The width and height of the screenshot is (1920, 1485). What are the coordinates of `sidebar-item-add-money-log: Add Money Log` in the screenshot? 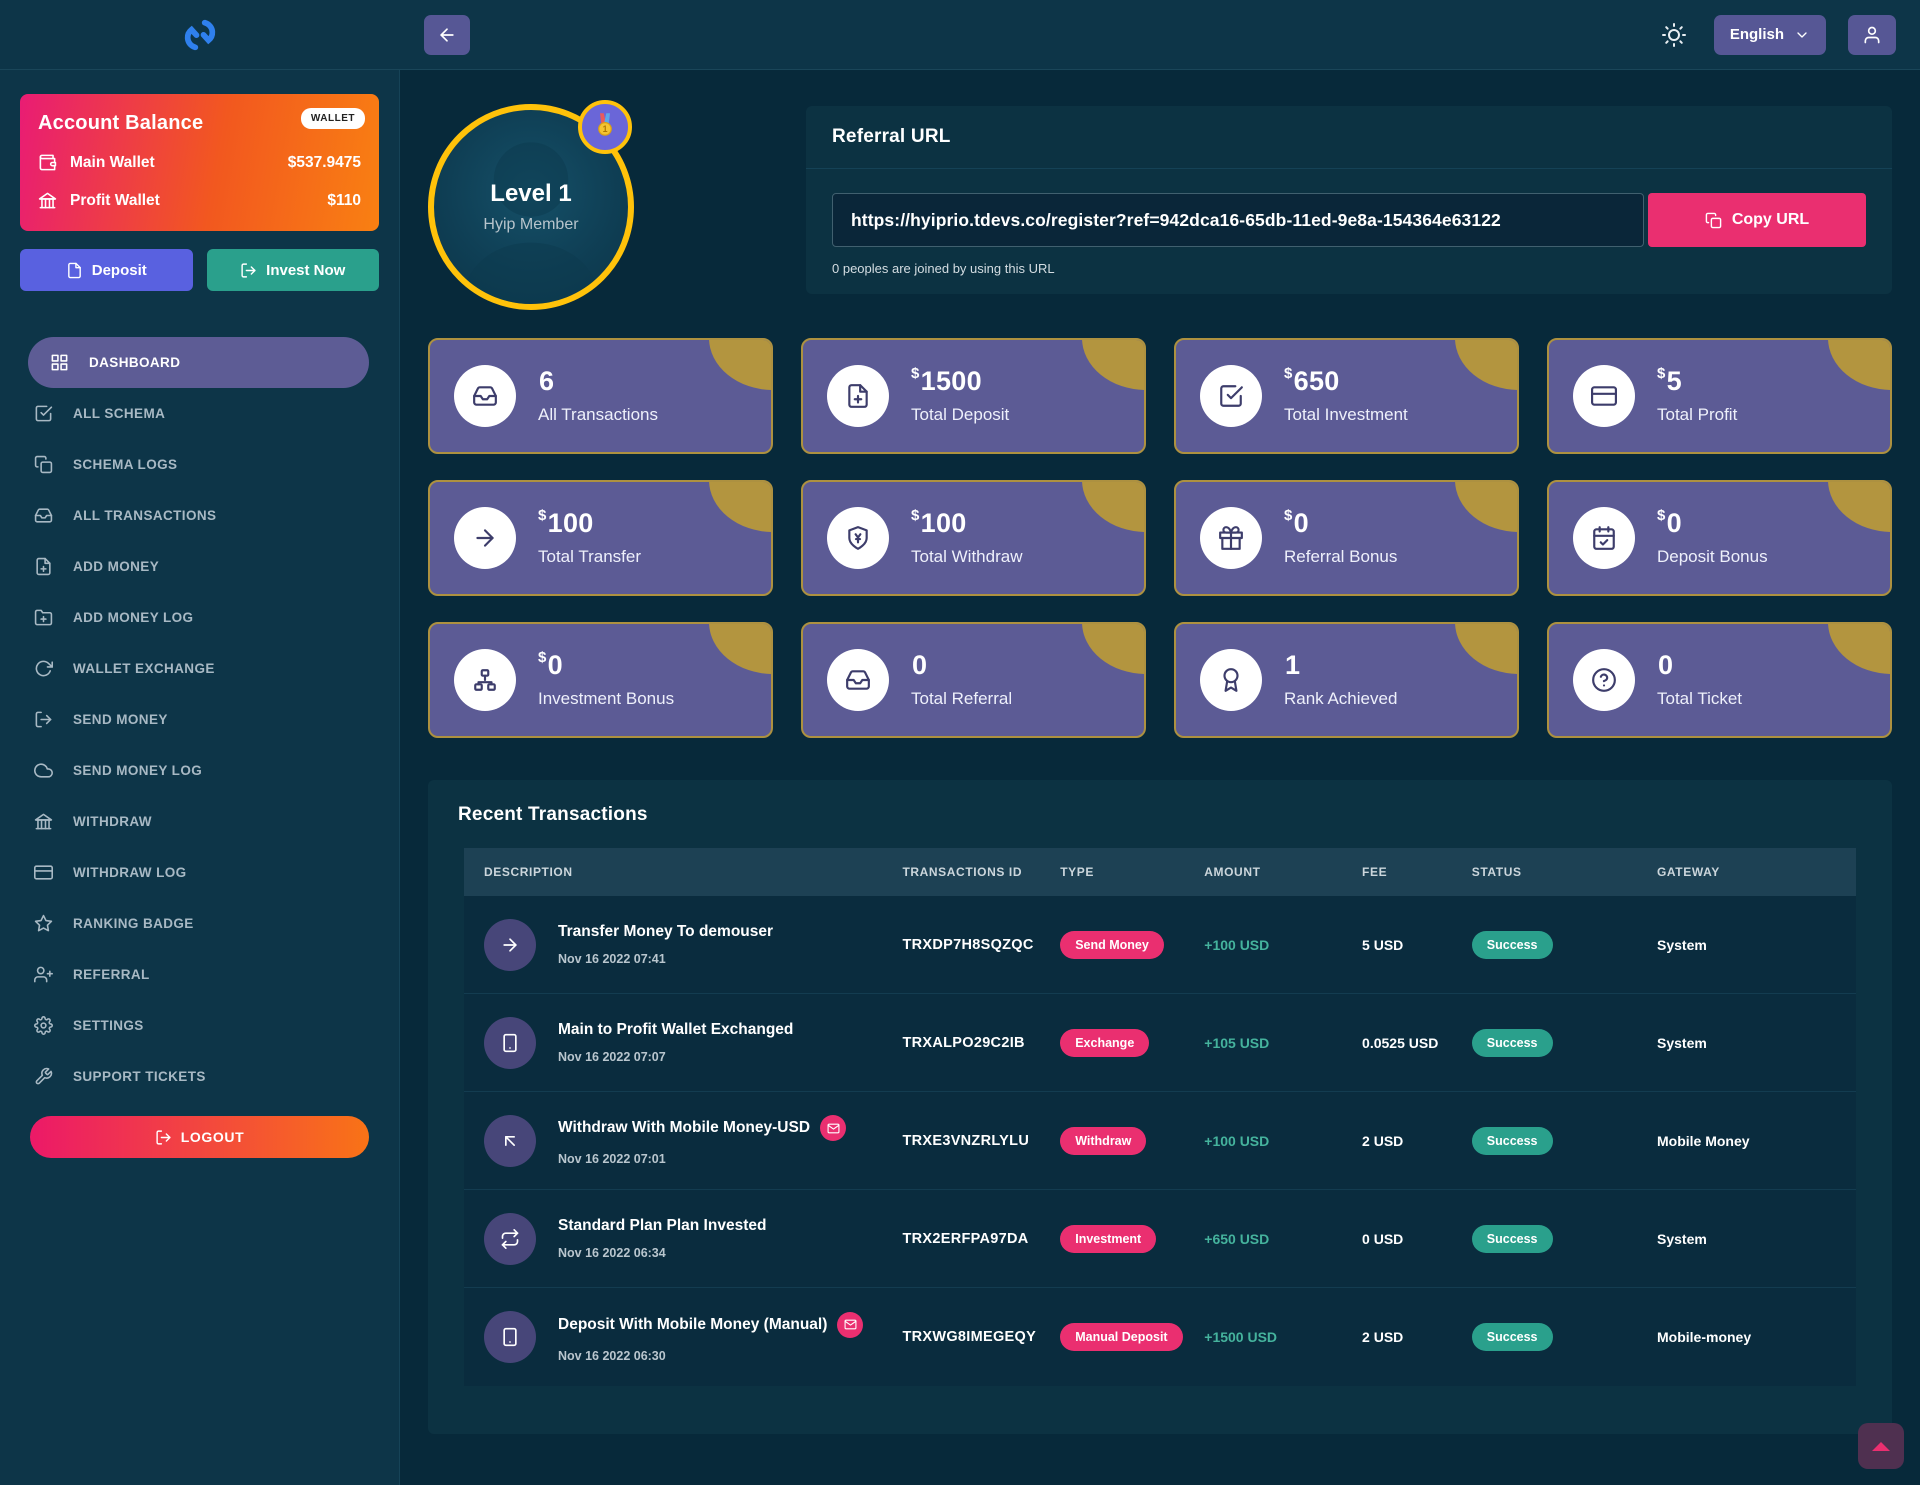 It's located at (184, 617).